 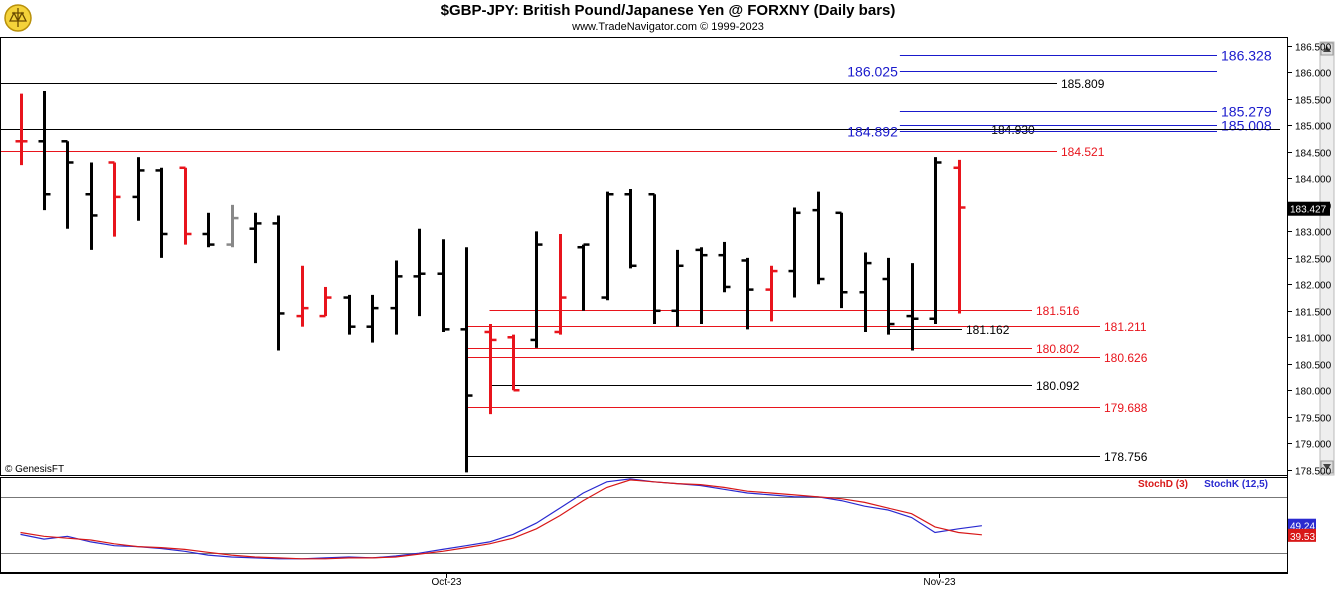 What do you see at coordinates (1126, 358) in the screenshot?
I see `level-label: 180.626` at bounding box center [1126, 358].